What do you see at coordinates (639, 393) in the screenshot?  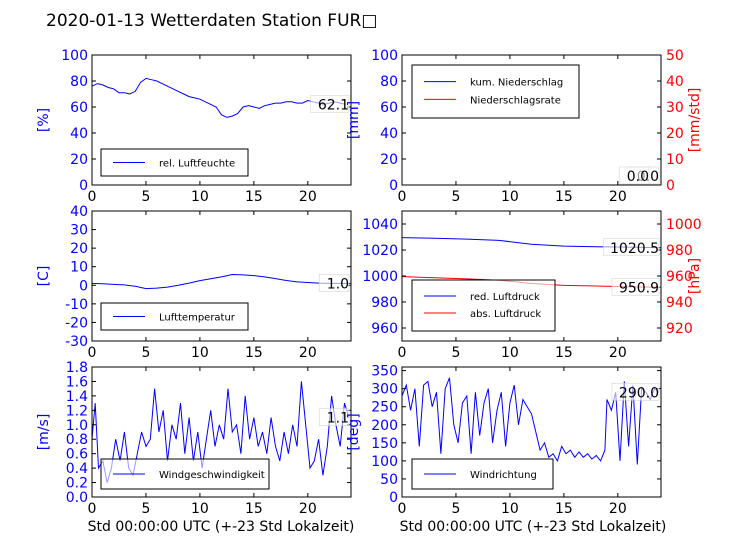 I see `current-value-left: 290.0` at bounding box center [639, 393].